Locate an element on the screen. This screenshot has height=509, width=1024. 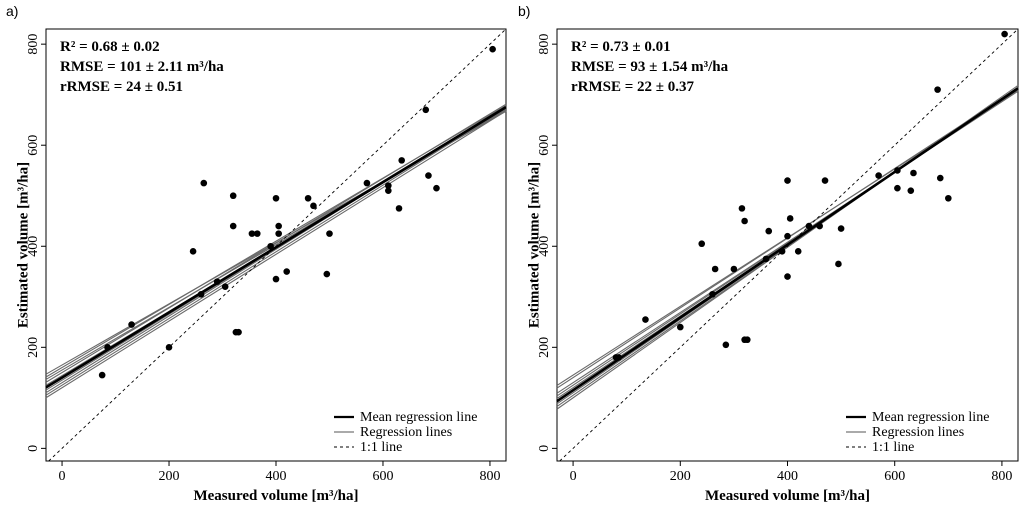
y-axis-title: Estimated volume [m³/ha] is located at coordinates (534, 245).